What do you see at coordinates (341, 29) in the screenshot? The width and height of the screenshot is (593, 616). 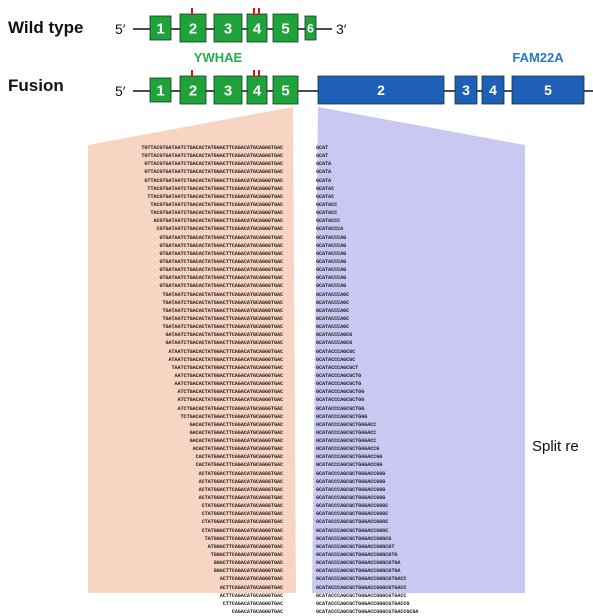 I see `wild-type-3prime: 3′` at bounding box center [341, 29].